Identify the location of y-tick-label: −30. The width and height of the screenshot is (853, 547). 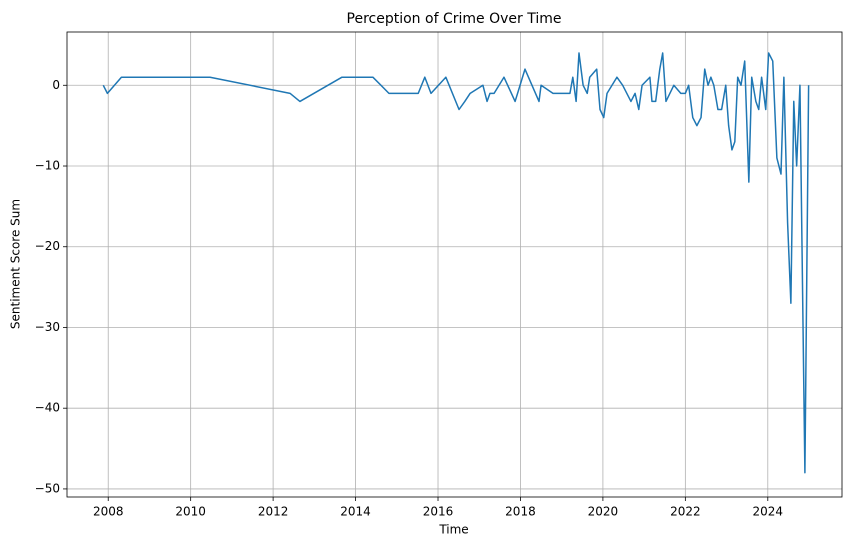
(47, 327).